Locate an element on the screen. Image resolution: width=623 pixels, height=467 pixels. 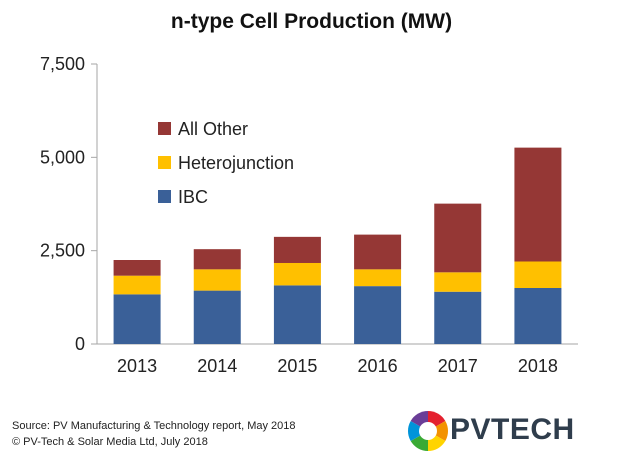
copyright-note: © PV-Tech & Solar Media Ltd, July 2018 is located at coordinates (110, 442).